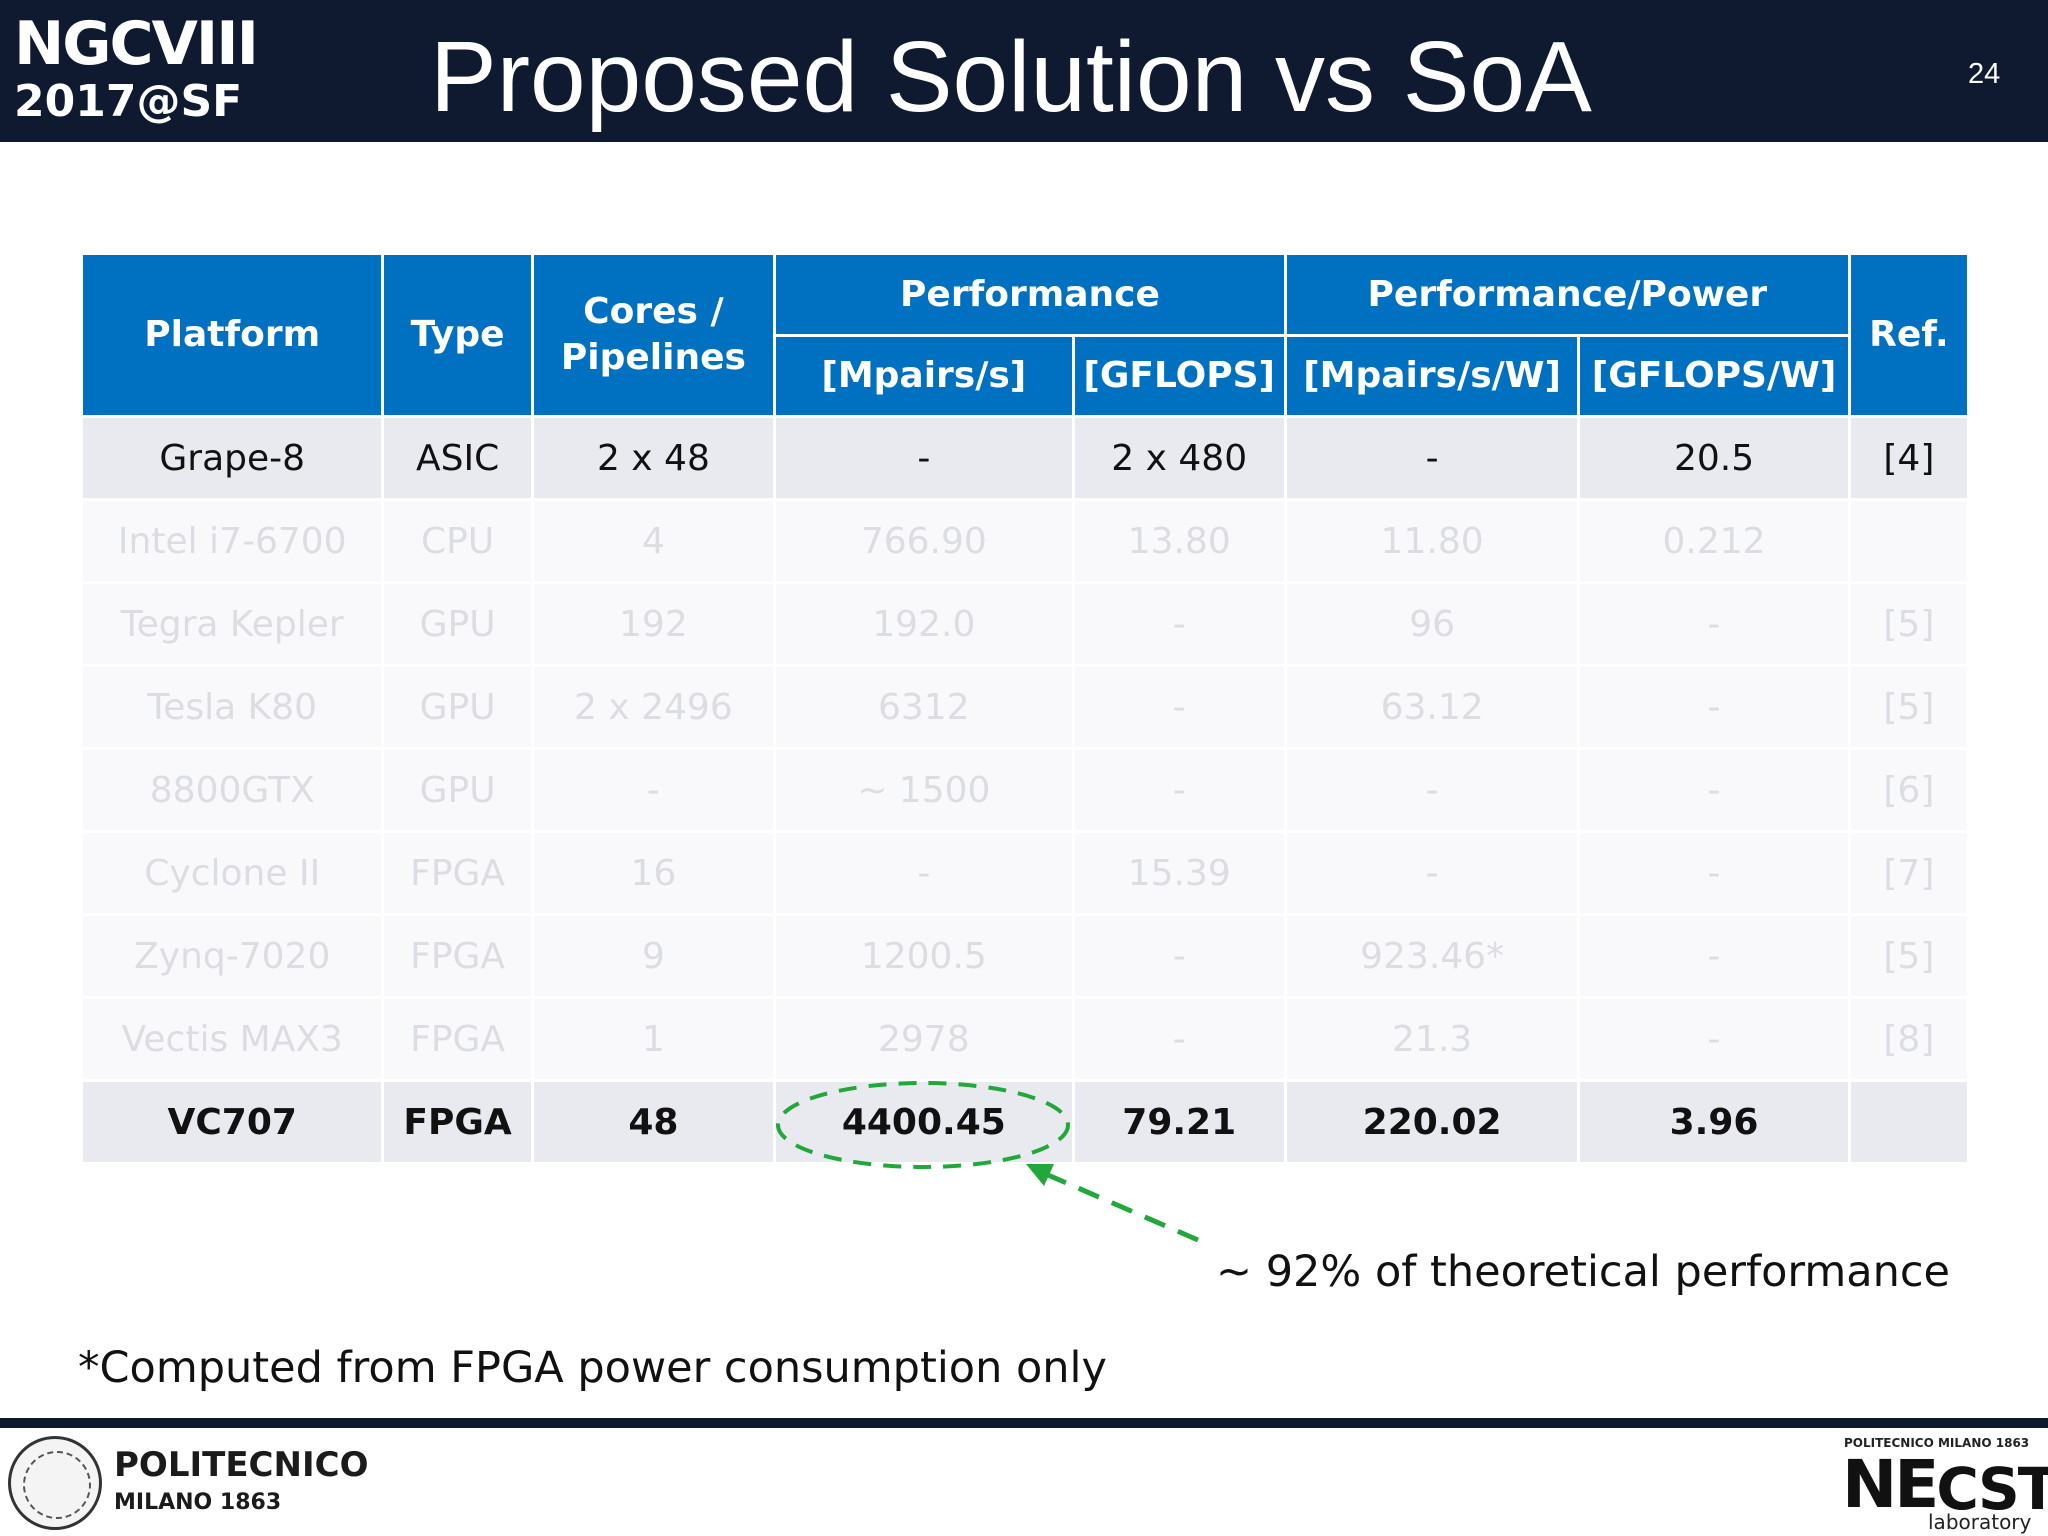  I want to click on table-row: Vectis MAX3 FPGA 1 2978-21.3- [8], so click(1025, 1039).